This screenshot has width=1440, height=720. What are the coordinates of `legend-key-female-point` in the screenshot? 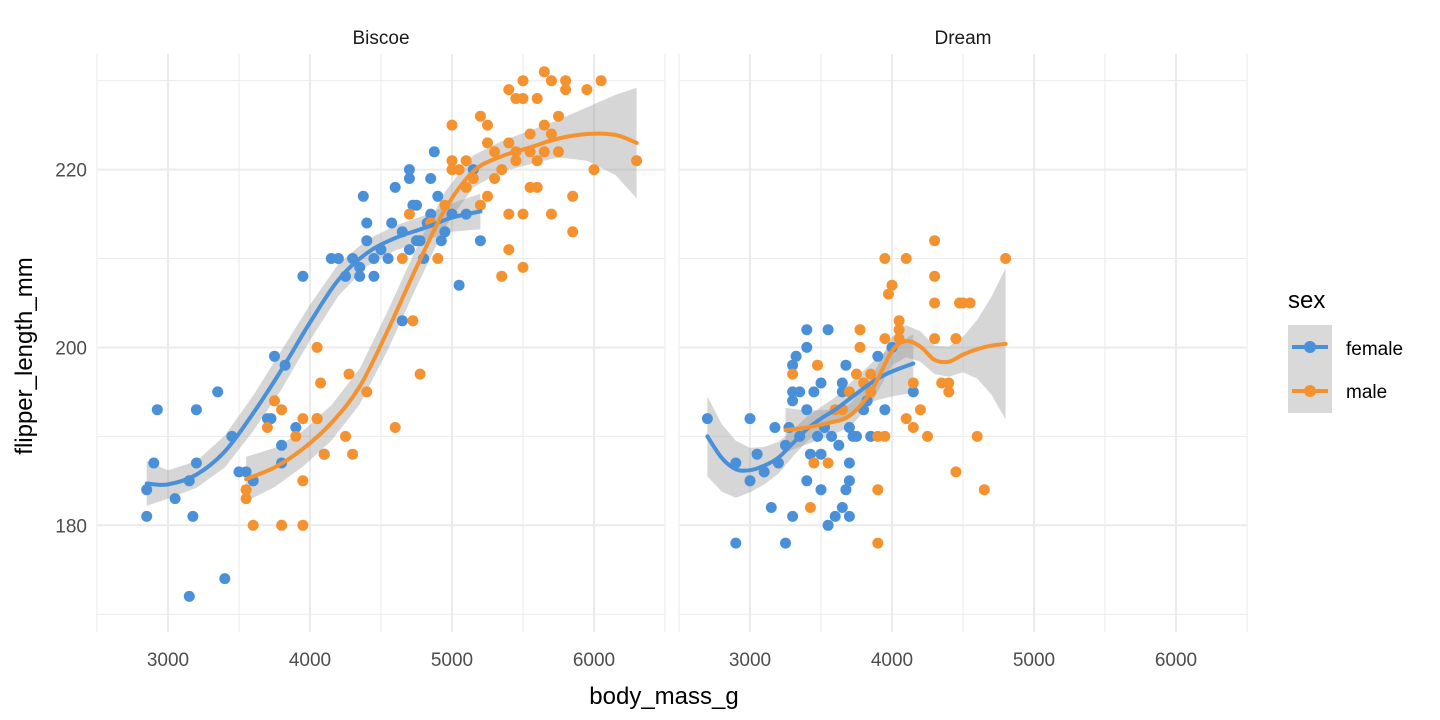 It's located at (1310, 347).